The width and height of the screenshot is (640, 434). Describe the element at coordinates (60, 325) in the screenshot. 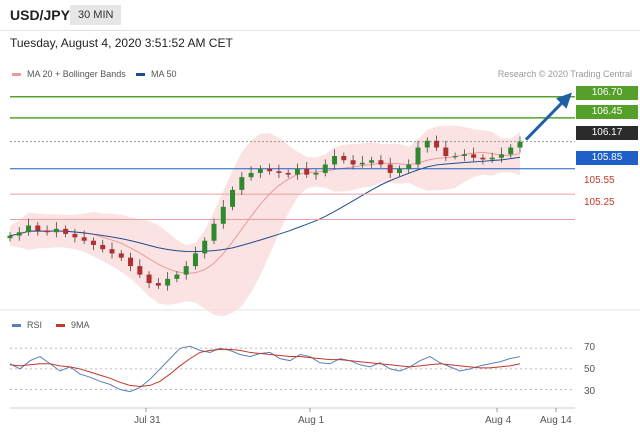

I see `ma9-swatch` at that location.